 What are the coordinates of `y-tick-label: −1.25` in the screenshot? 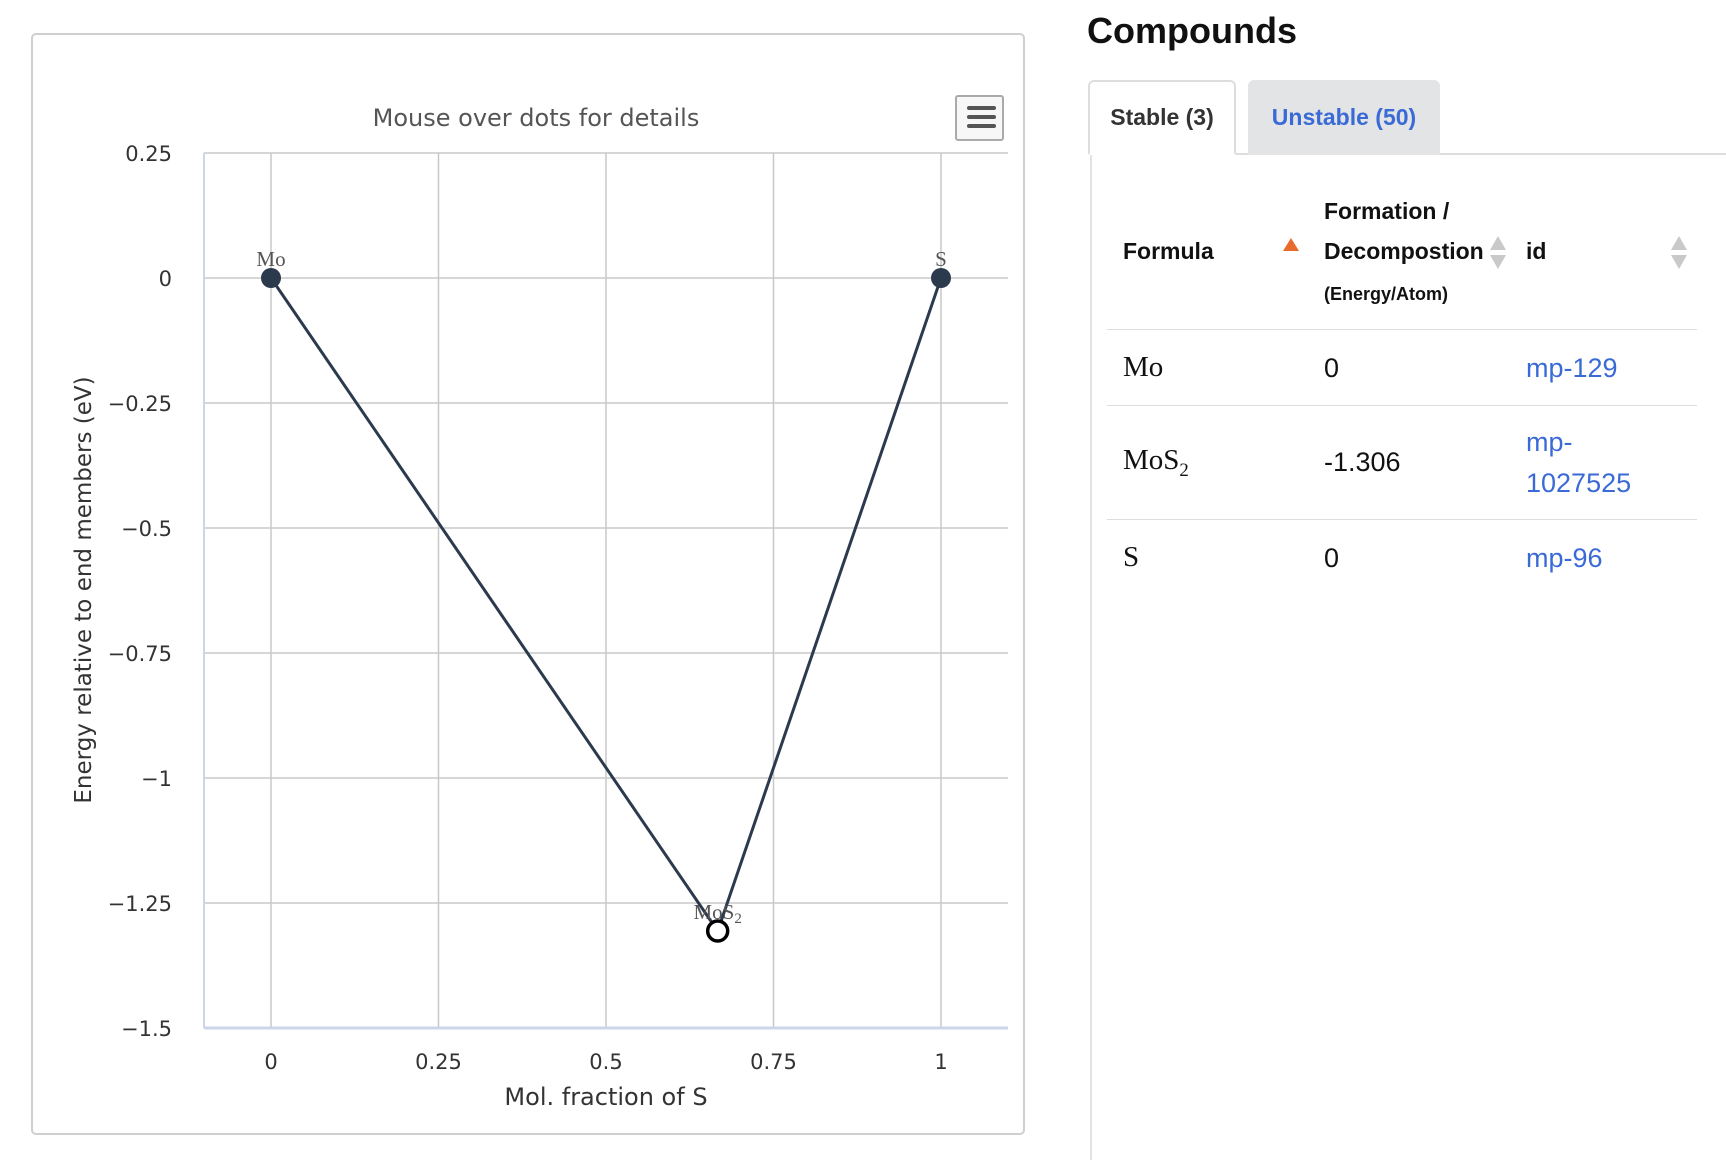 It's located at (140, 904).